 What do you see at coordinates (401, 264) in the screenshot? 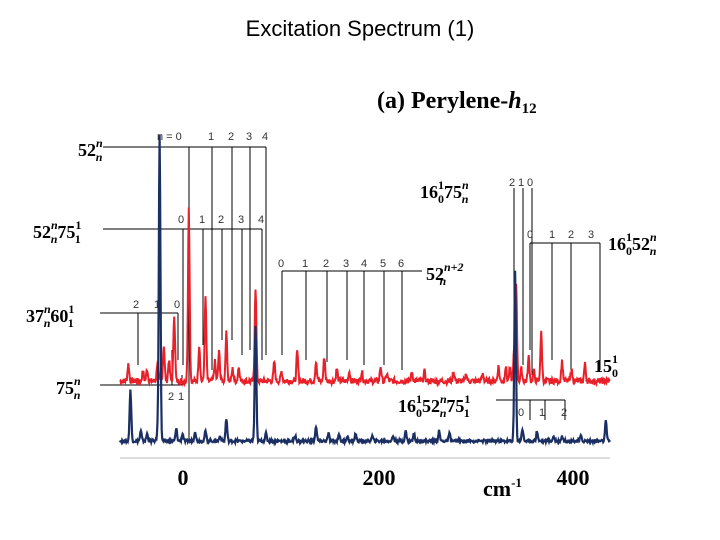
I see `mark-label: 6` at bounding box center [401, 264].